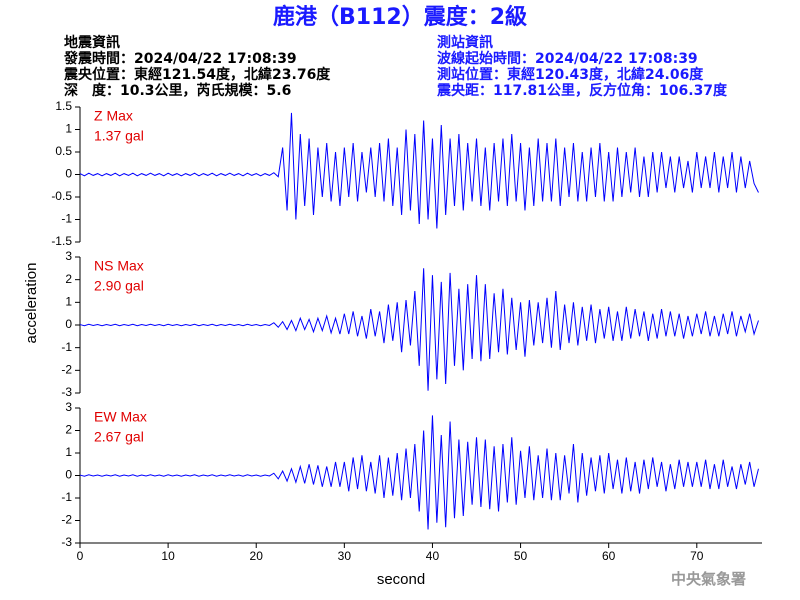 The width and height of the screenshot is (800, 600). What do you see at coordinates (120, 417) in the screenshot?
I see `annotation: EW Max` at bounding box center [120, 417].